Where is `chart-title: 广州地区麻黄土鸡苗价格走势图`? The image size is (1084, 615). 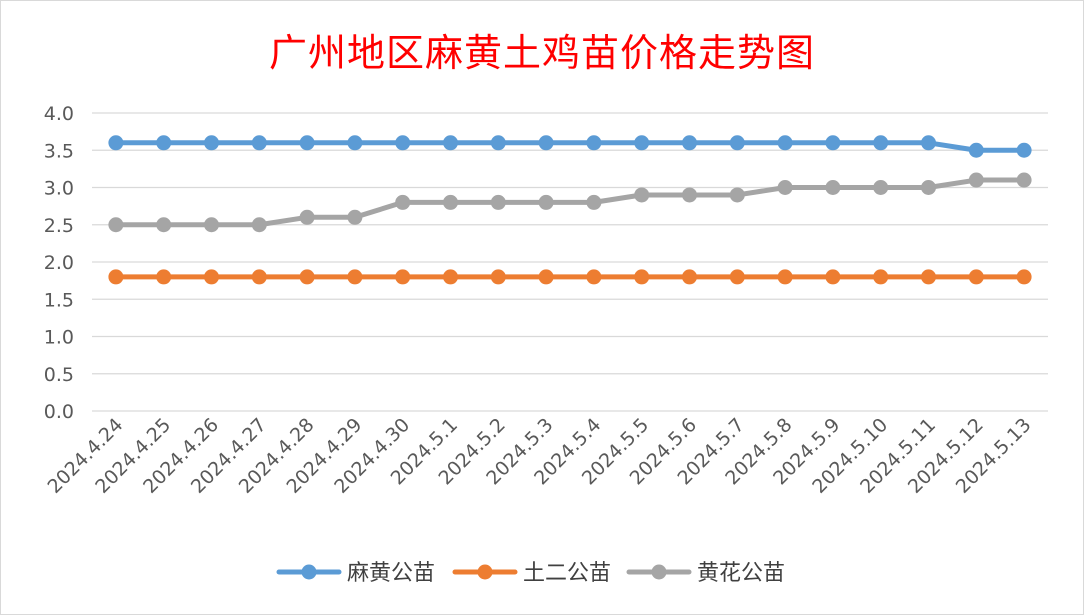
chart-title: 广州地区麻黄土鸡苗价格走势图 is located at coordinates (541, 53).